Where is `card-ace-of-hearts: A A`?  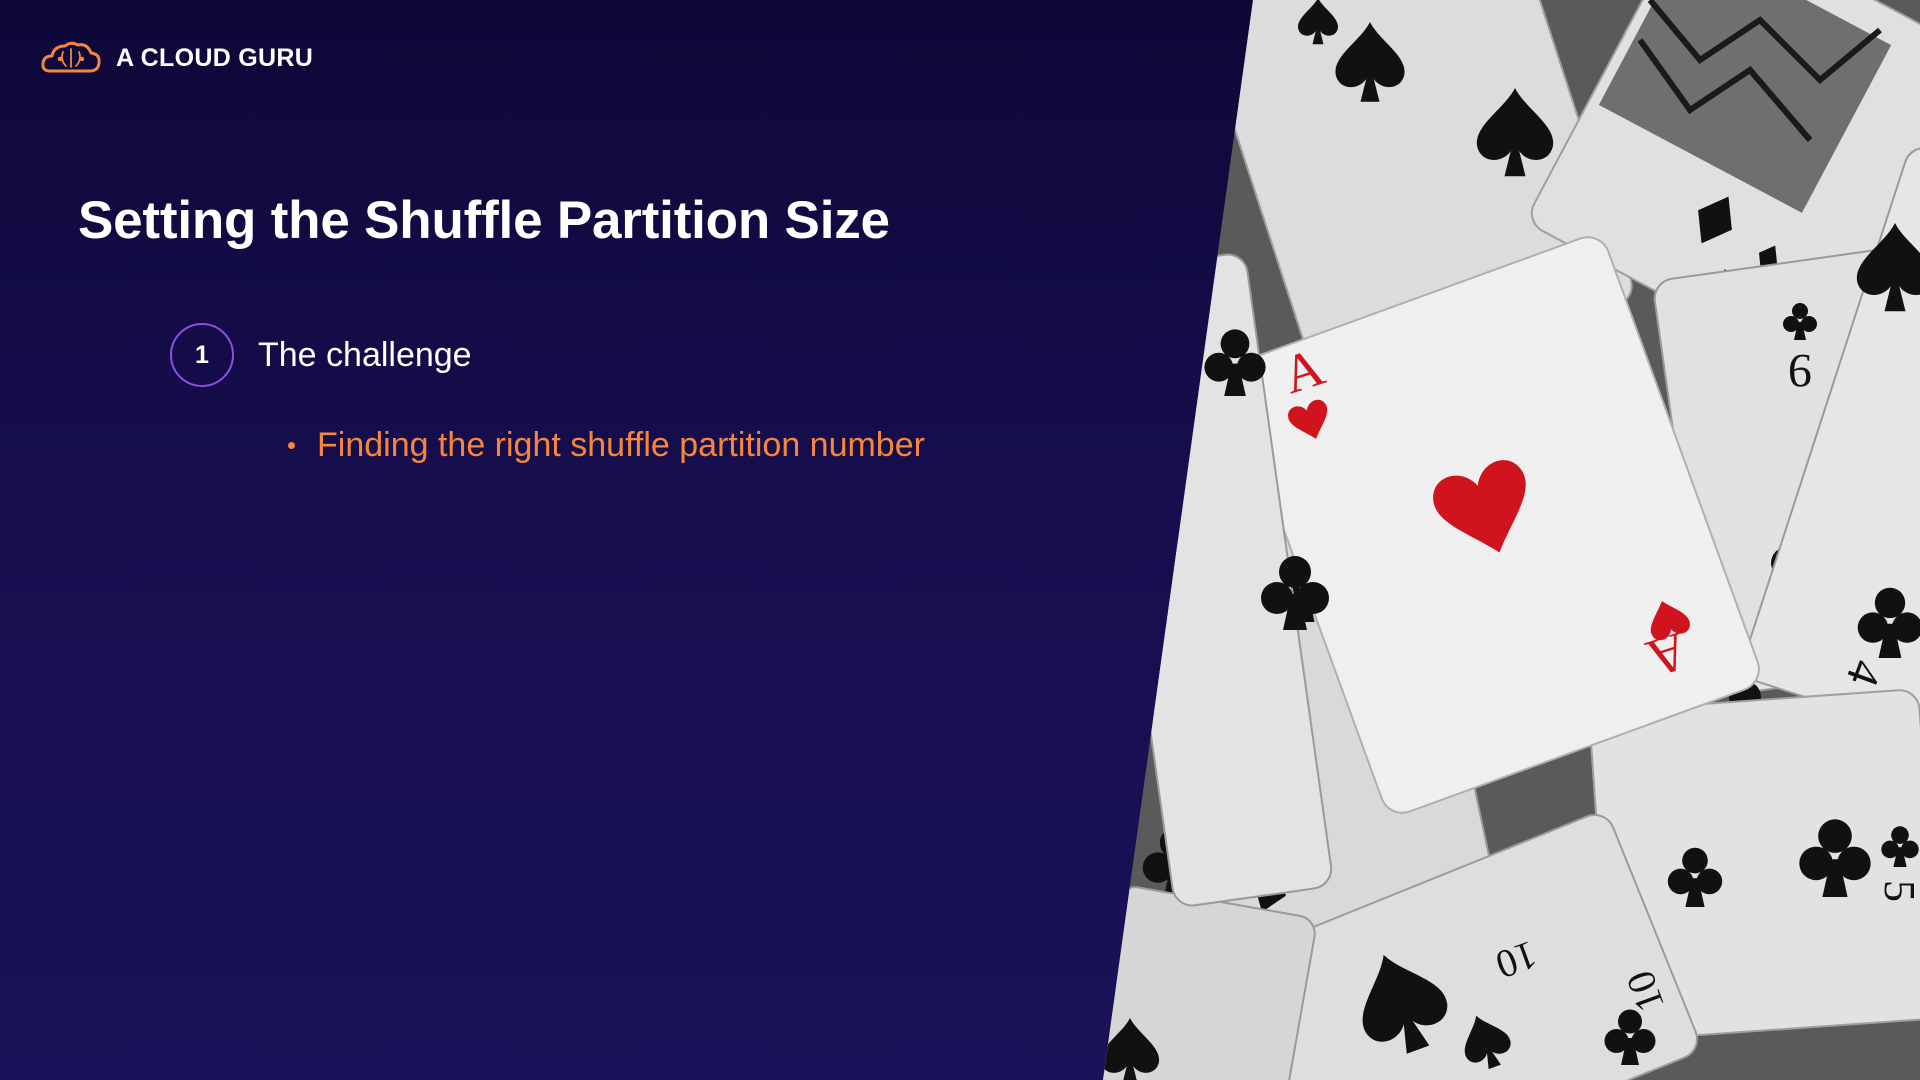 card-ace-of-hearts: A A is located at coordinates (1495, 525).